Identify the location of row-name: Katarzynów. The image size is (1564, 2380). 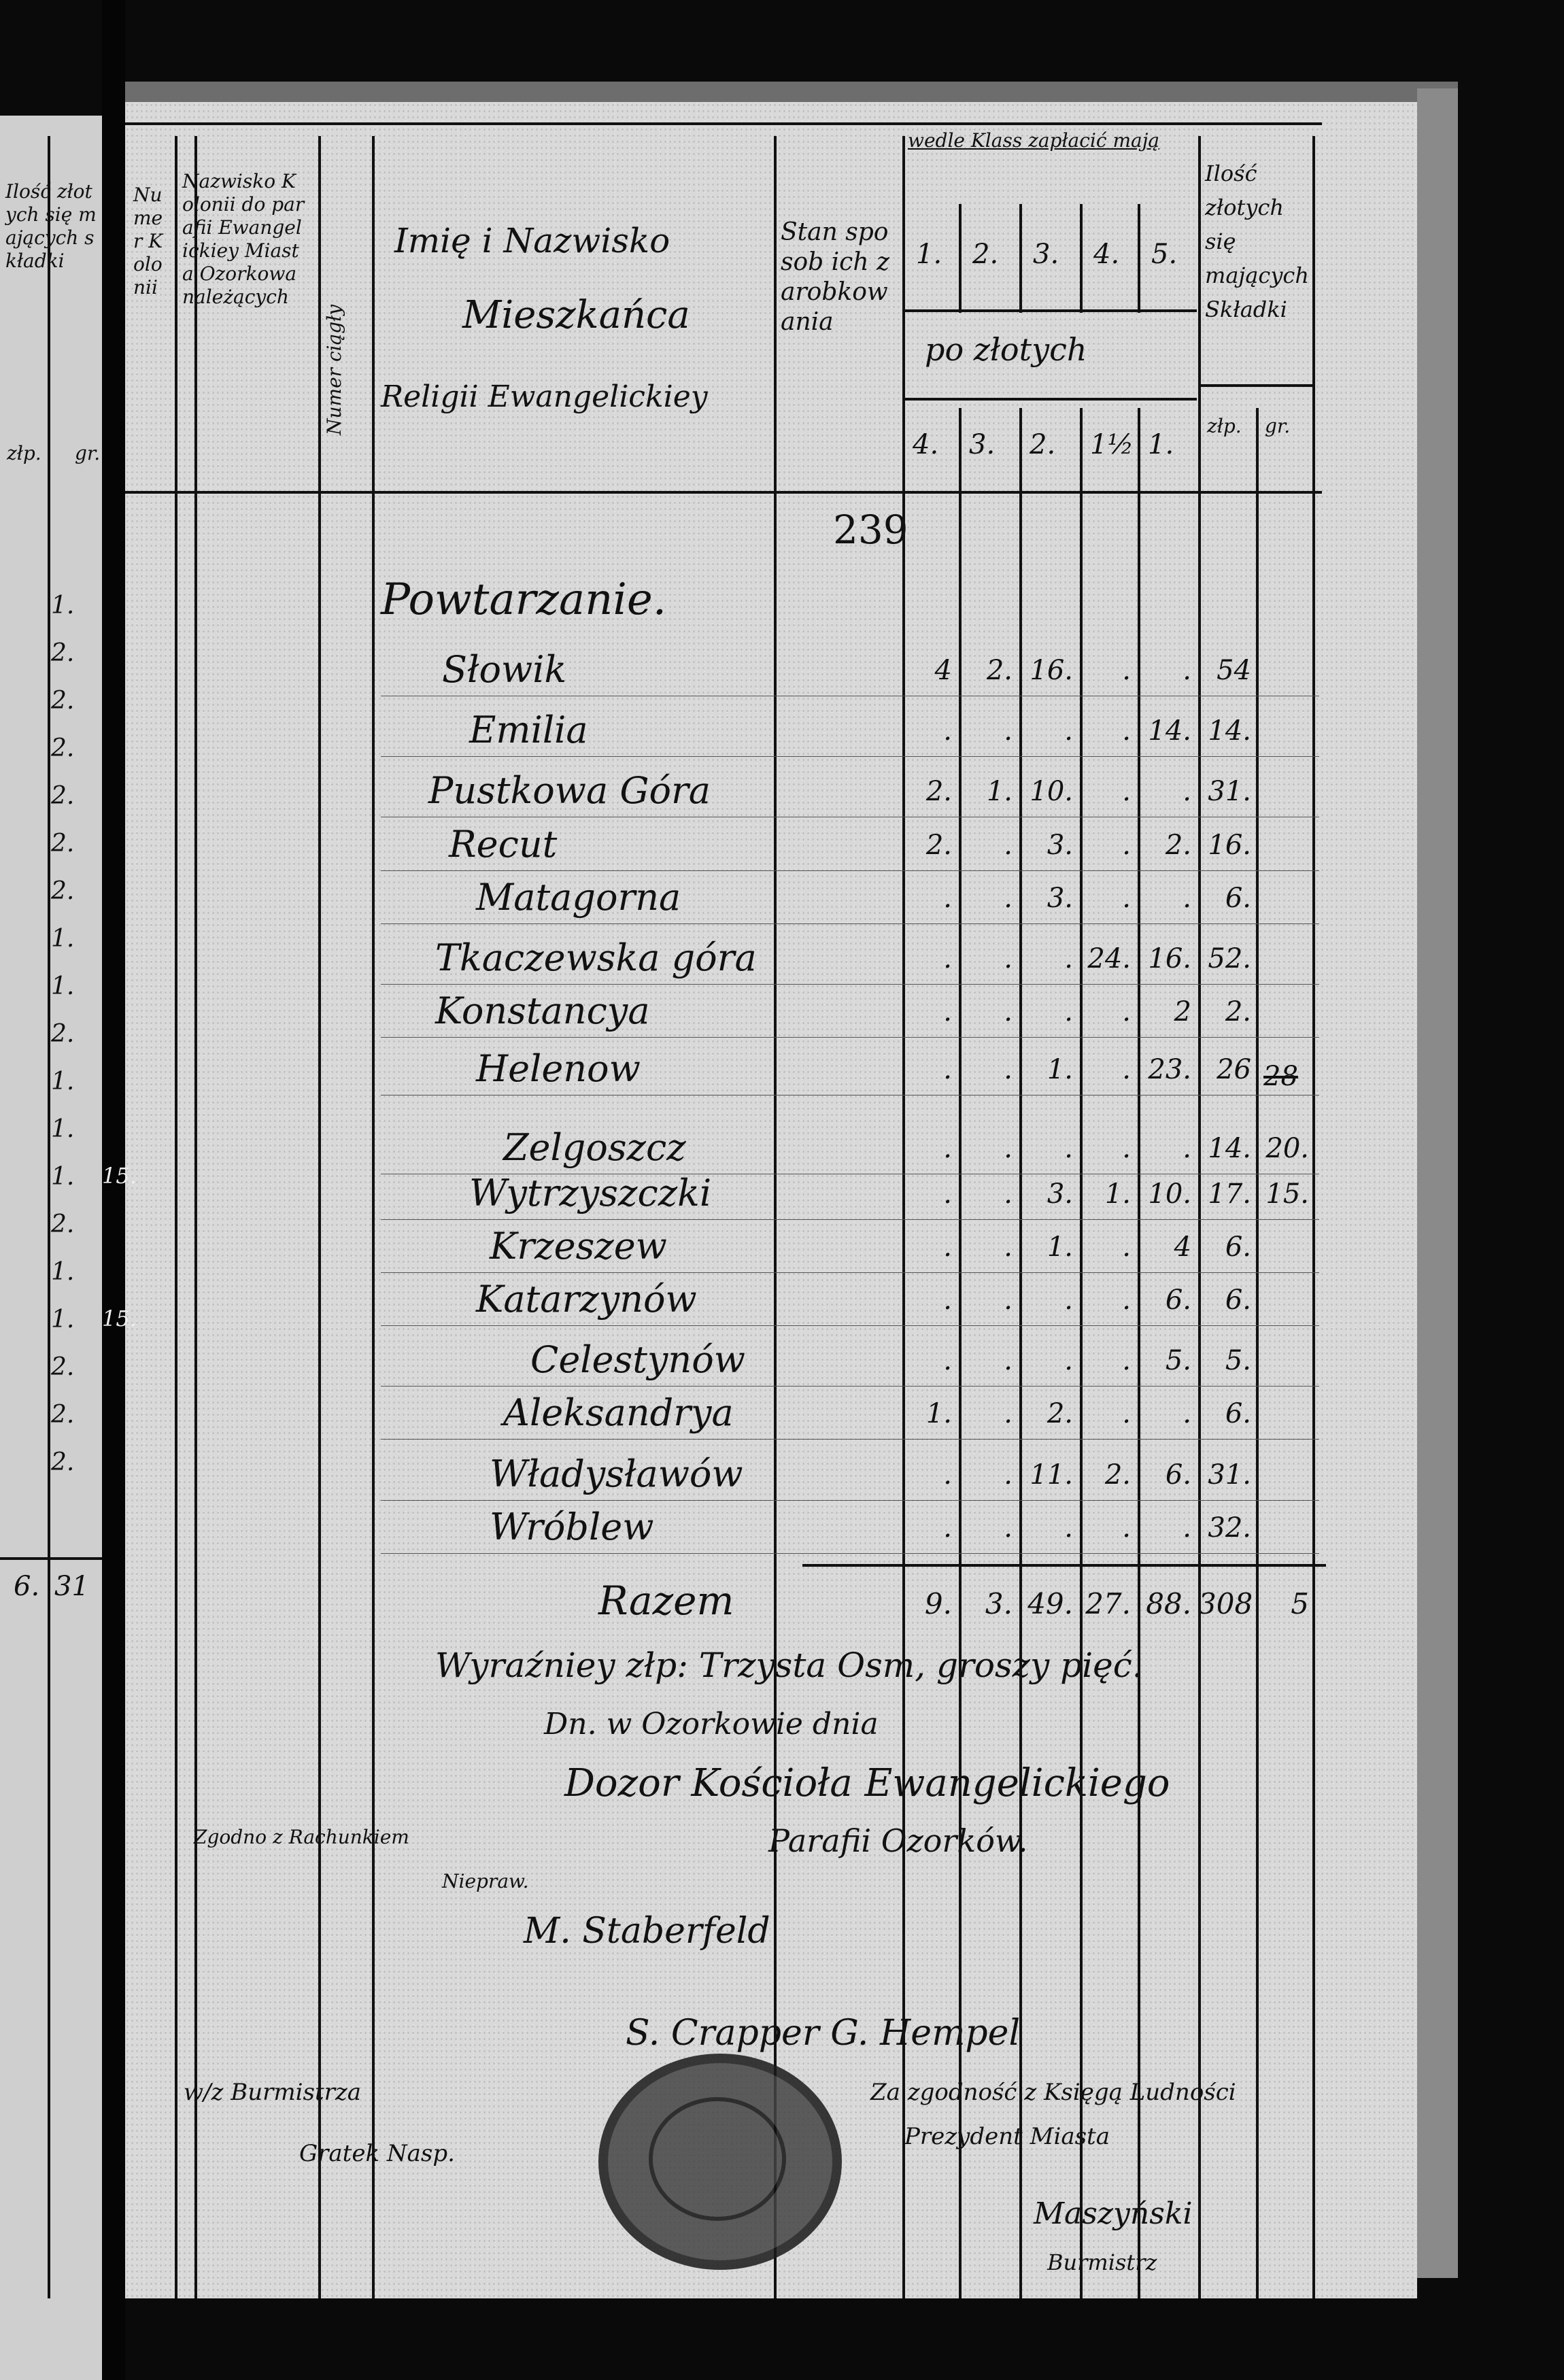
(587, 1300).